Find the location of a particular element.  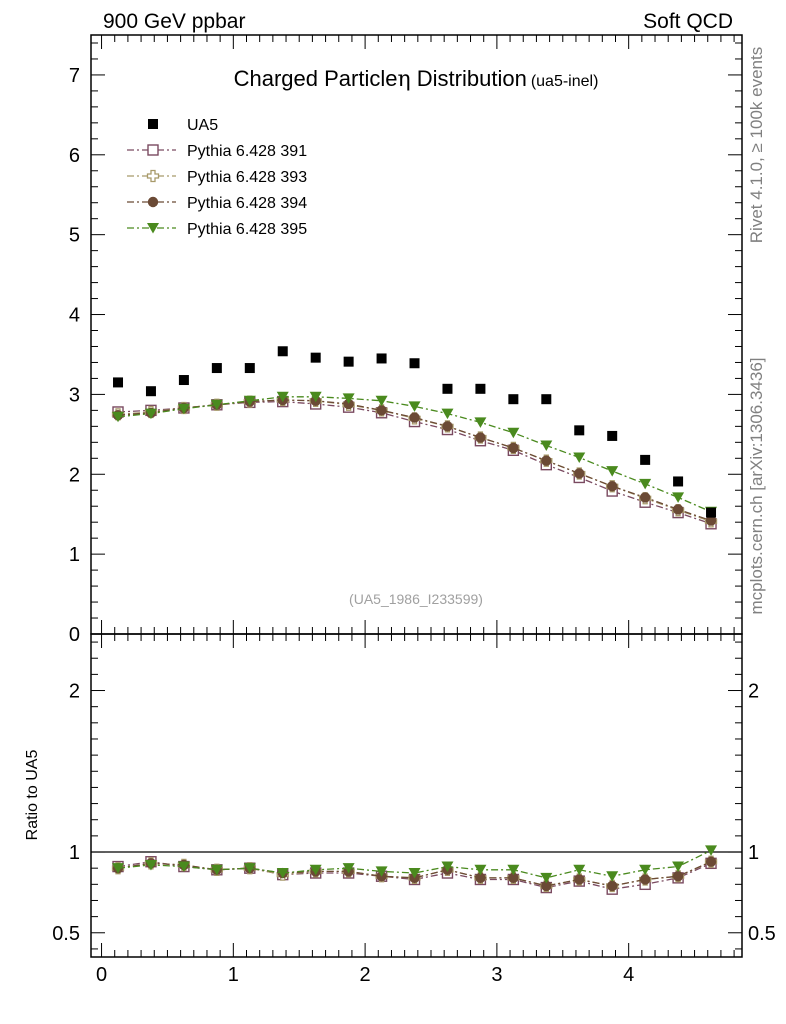

side-label-rivet: Rivet 4.1.0, ≥ 100k events is located at coordinates (756, 145).